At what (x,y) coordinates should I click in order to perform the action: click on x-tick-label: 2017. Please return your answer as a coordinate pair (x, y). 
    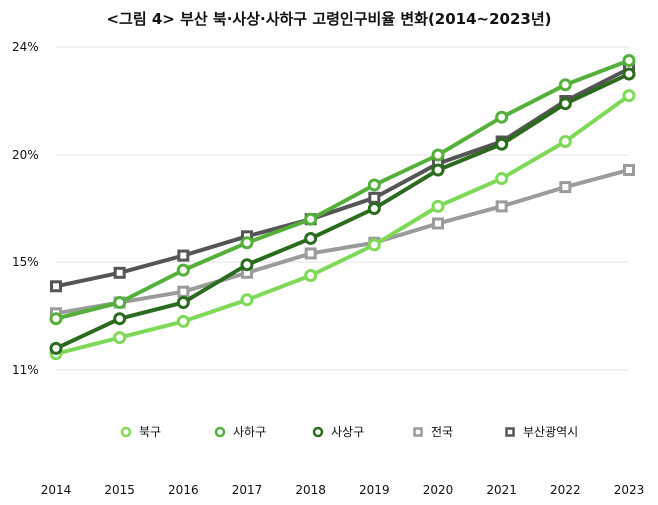
    Looking at the image, I should click on (247, 490).